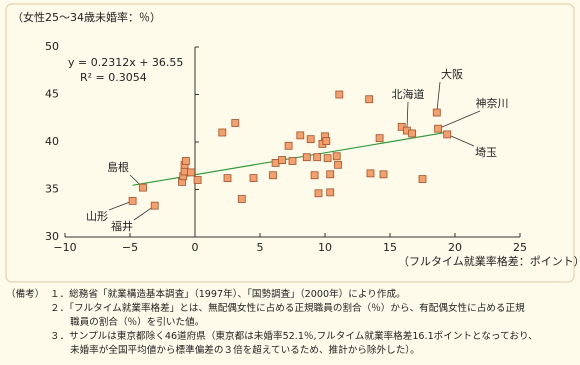  Describe the element at coordinates (408, 94) in the screenshot. I see `point-label: 北海道` at that location.